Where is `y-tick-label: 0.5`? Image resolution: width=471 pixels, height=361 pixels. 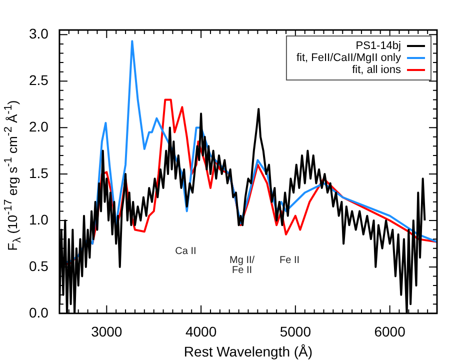
y-tick-label: 0.5 is located at coordinates (38, 266).